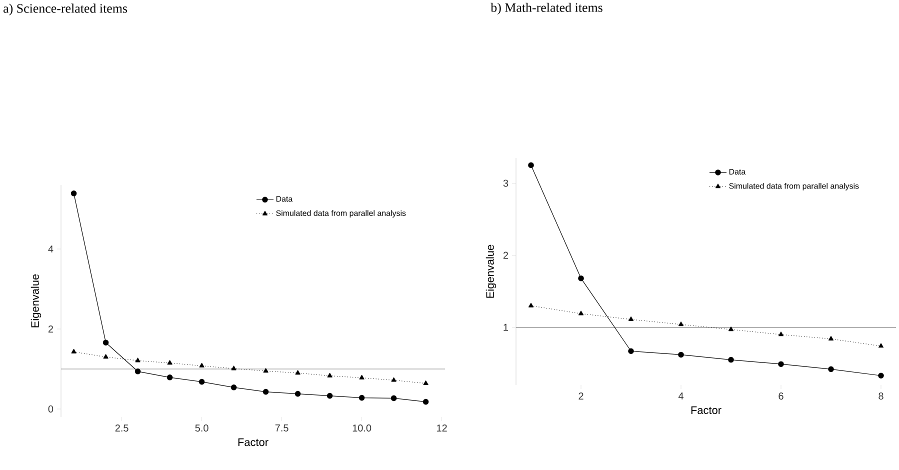  What do you see at coordinates (881, 396) in the screenshot?
I see `x-tick-label: 8` at bounding box center [881, 396].